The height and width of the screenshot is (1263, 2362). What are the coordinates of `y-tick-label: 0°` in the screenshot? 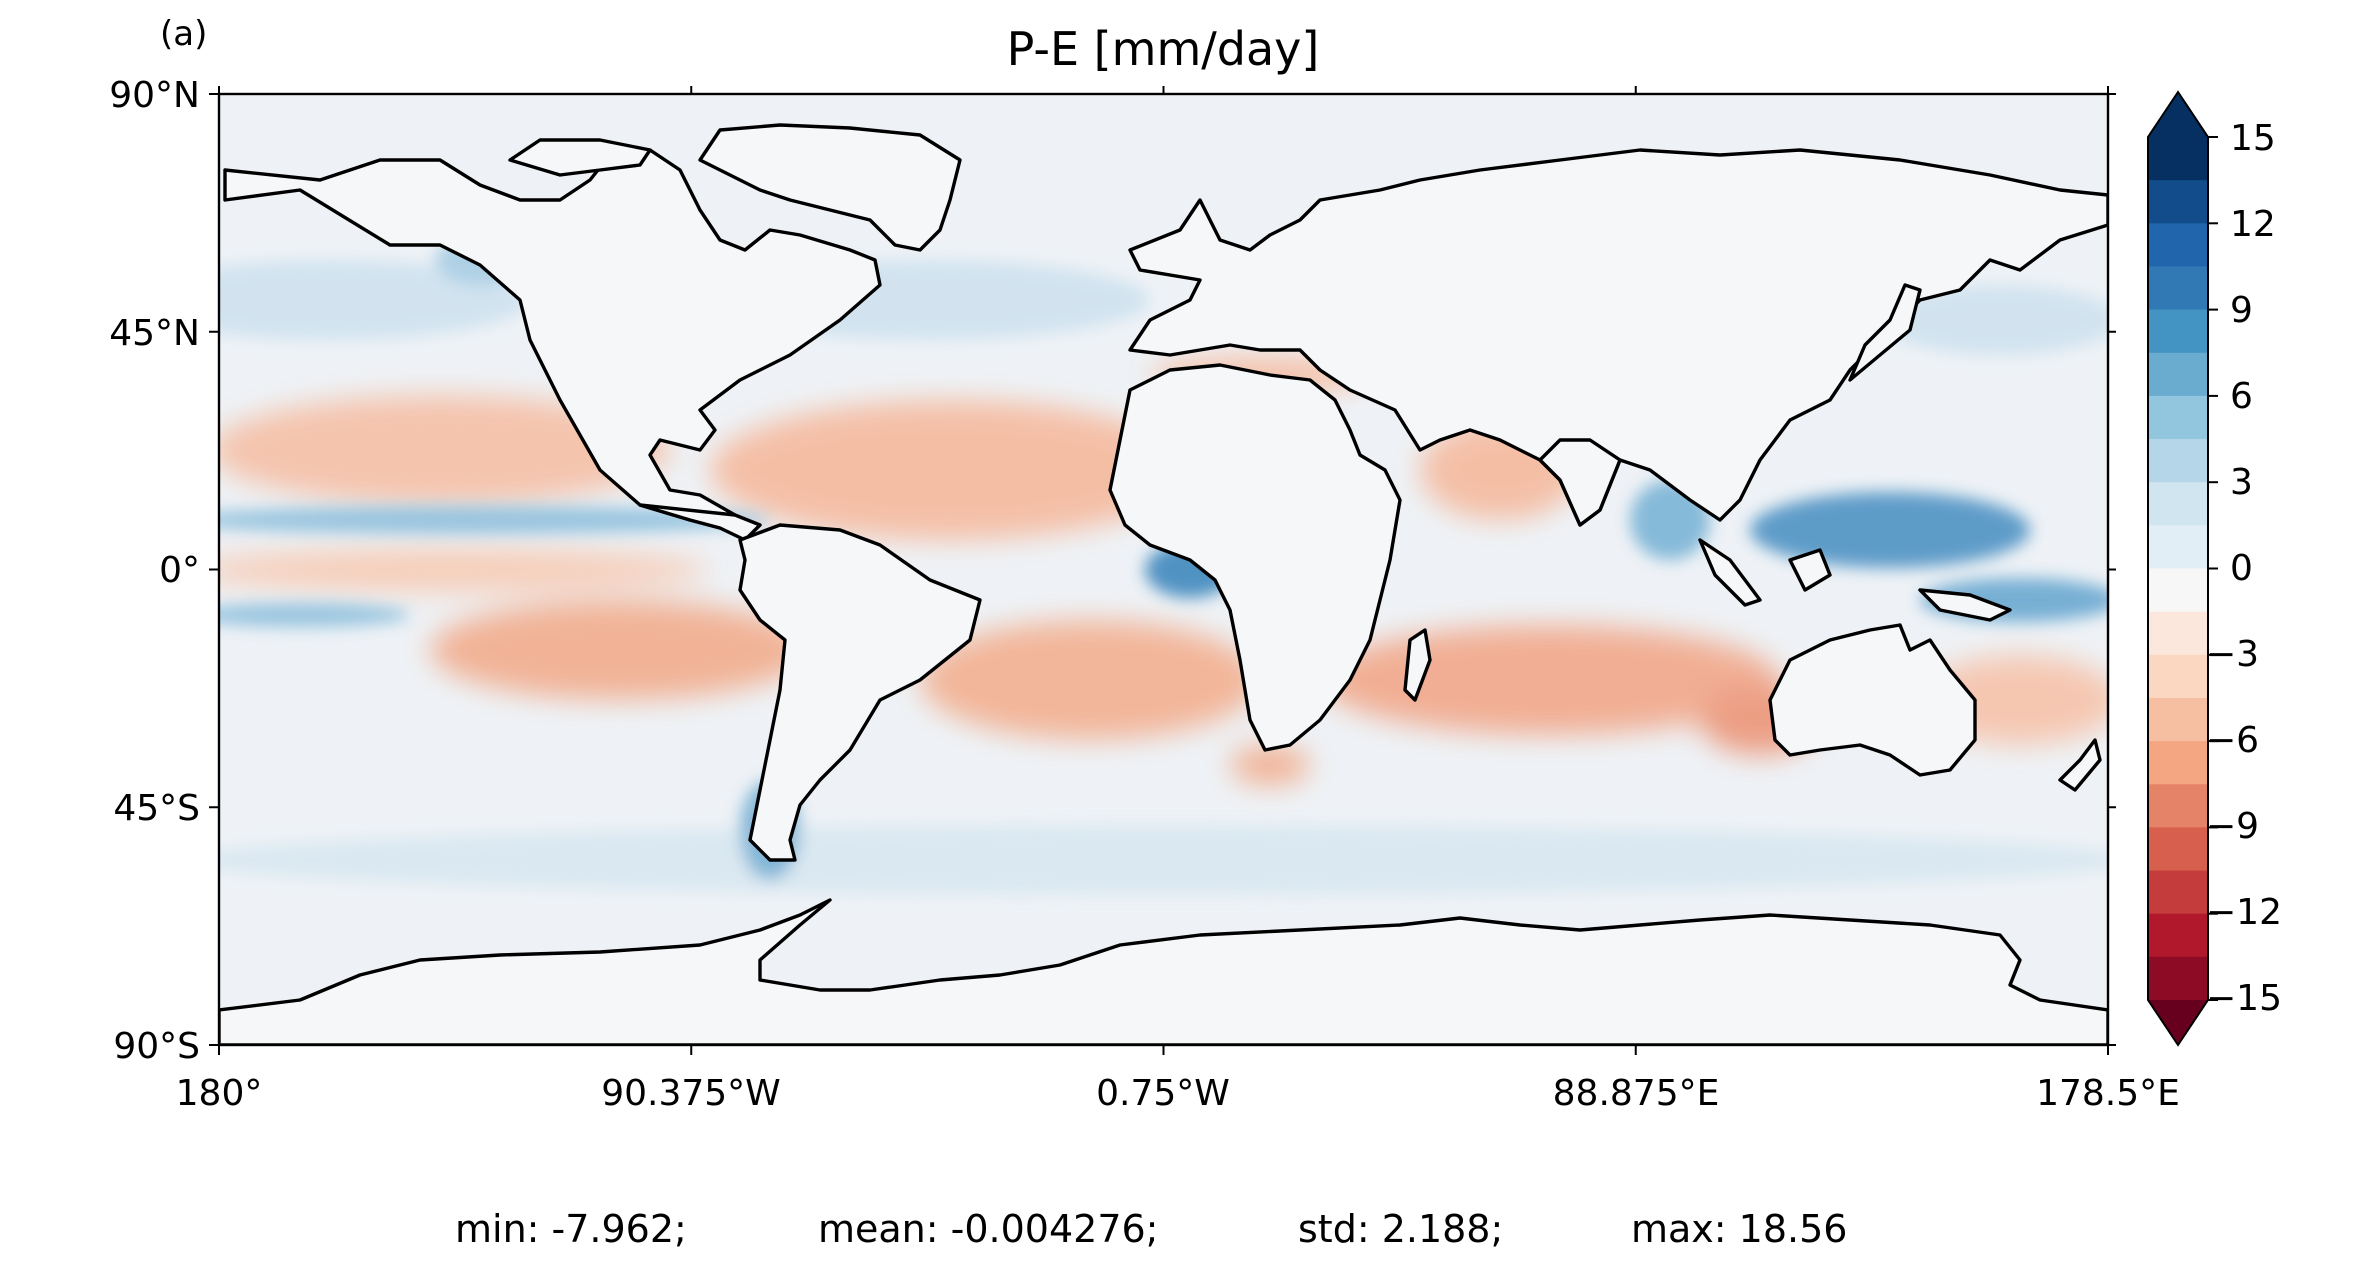 It's located at (179, 570).